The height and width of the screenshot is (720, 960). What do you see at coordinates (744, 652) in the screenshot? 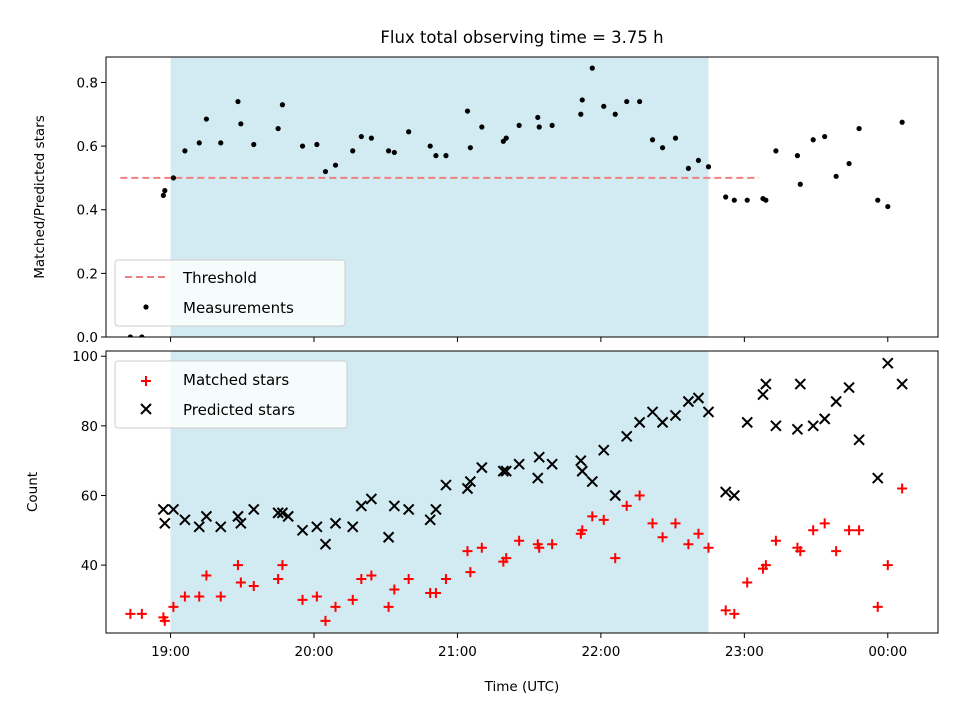
I see `x-tick-label: 23:00` at bounding box center [744, 652].